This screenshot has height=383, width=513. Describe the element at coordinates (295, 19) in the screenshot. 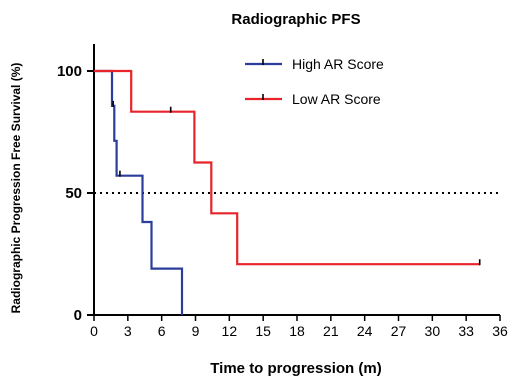

I see `chart-title: Radiographic PFS` at that location.